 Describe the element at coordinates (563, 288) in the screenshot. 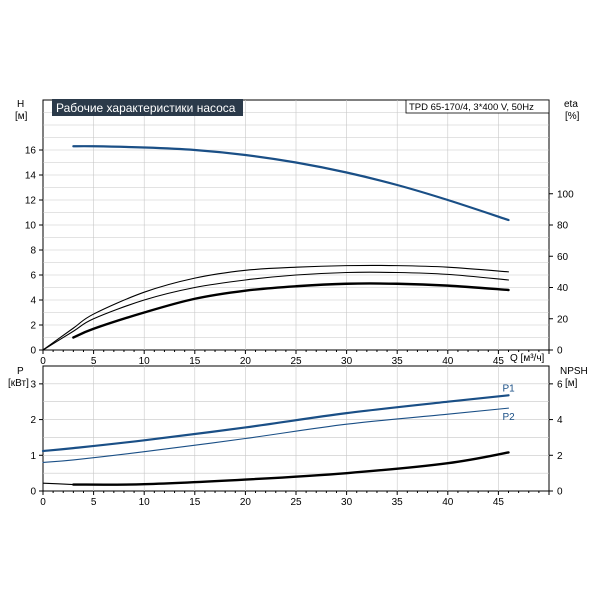

I see `y2-tick-label: 40` at that location.